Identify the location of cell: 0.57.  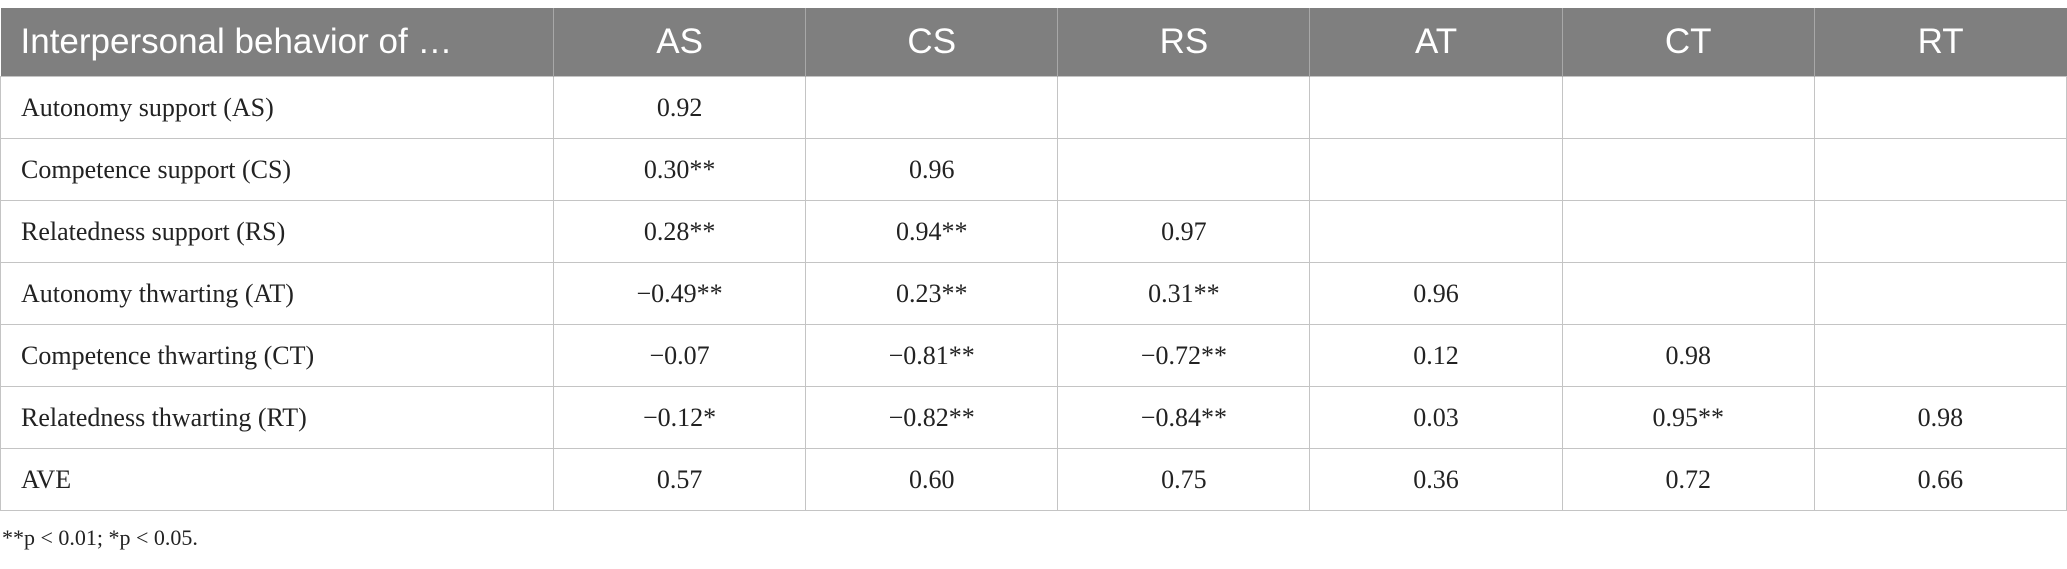
(679, 479).